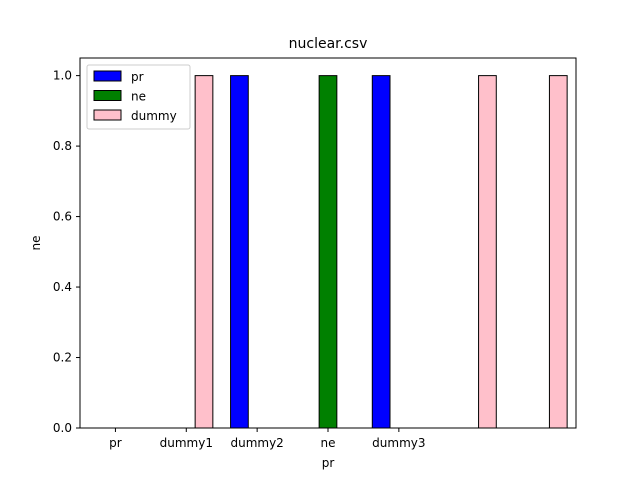  I want to click on x-tick-label: pr, so click(115, 443).